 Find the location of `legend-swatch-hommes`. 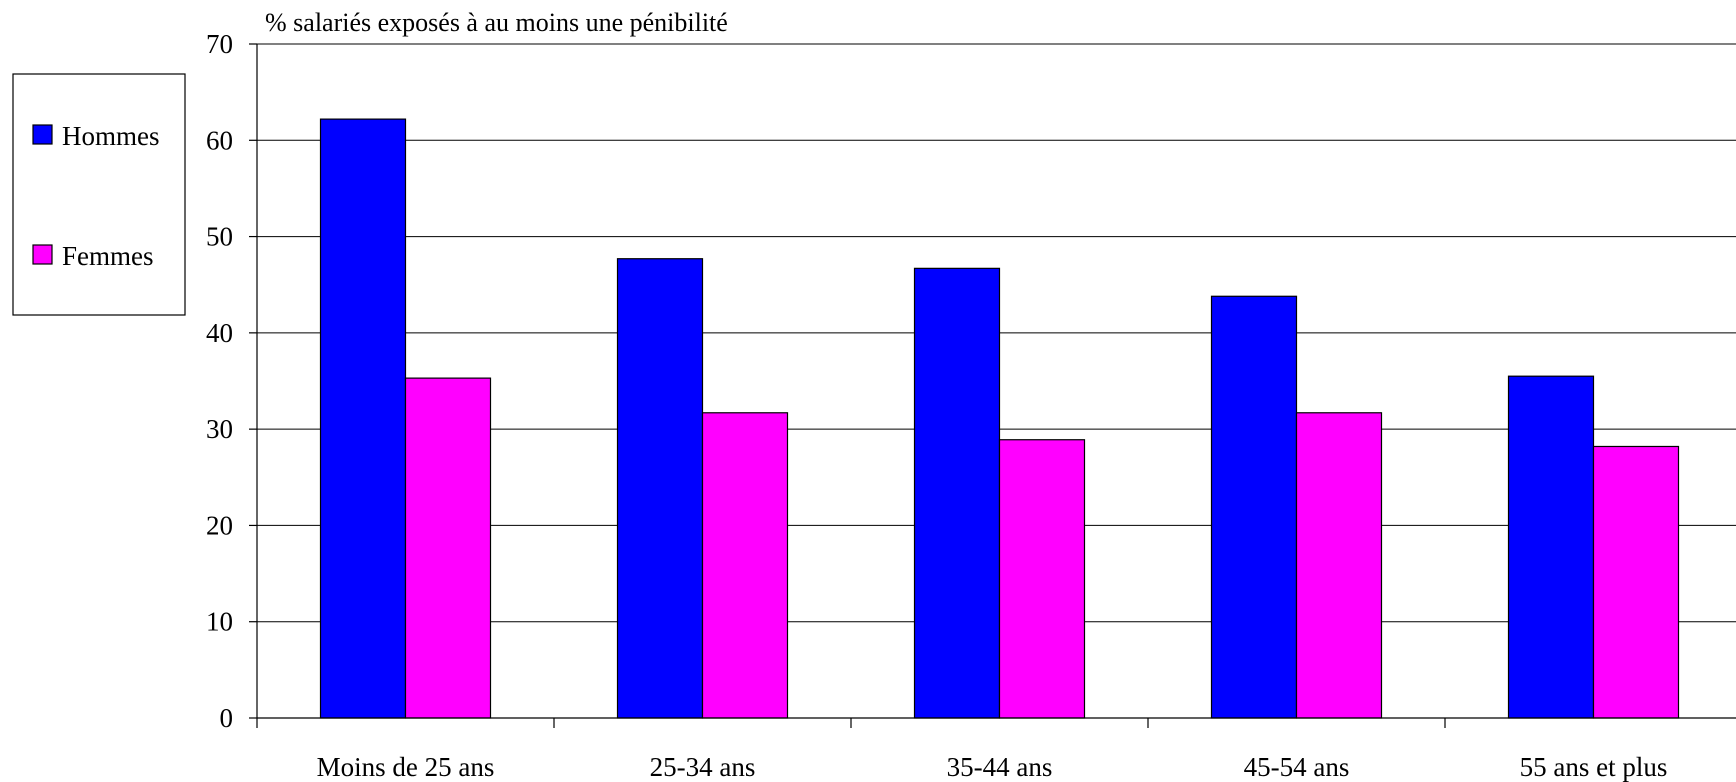

legend-swatch-hommes is located at coordinates (42, 134).